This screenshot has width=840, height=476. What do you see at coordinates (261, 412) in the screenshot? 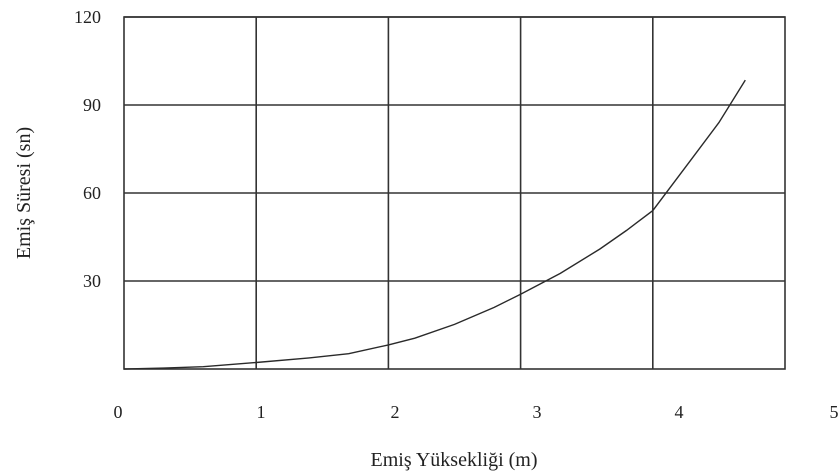
I see `x-tick-label: 1` at bounding box center [261, 412].